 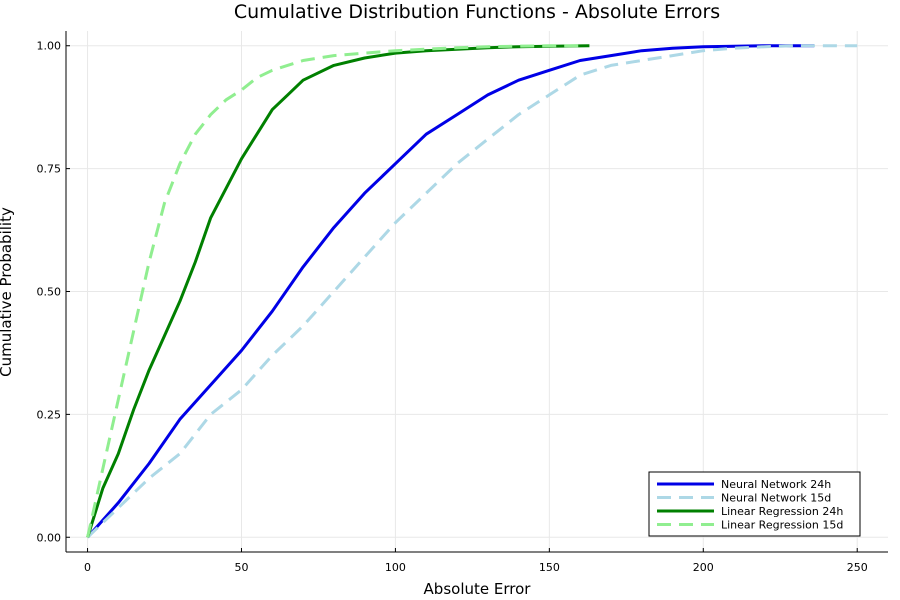 I want to click on x-tick-label: 50, so click(x=241, y=567).